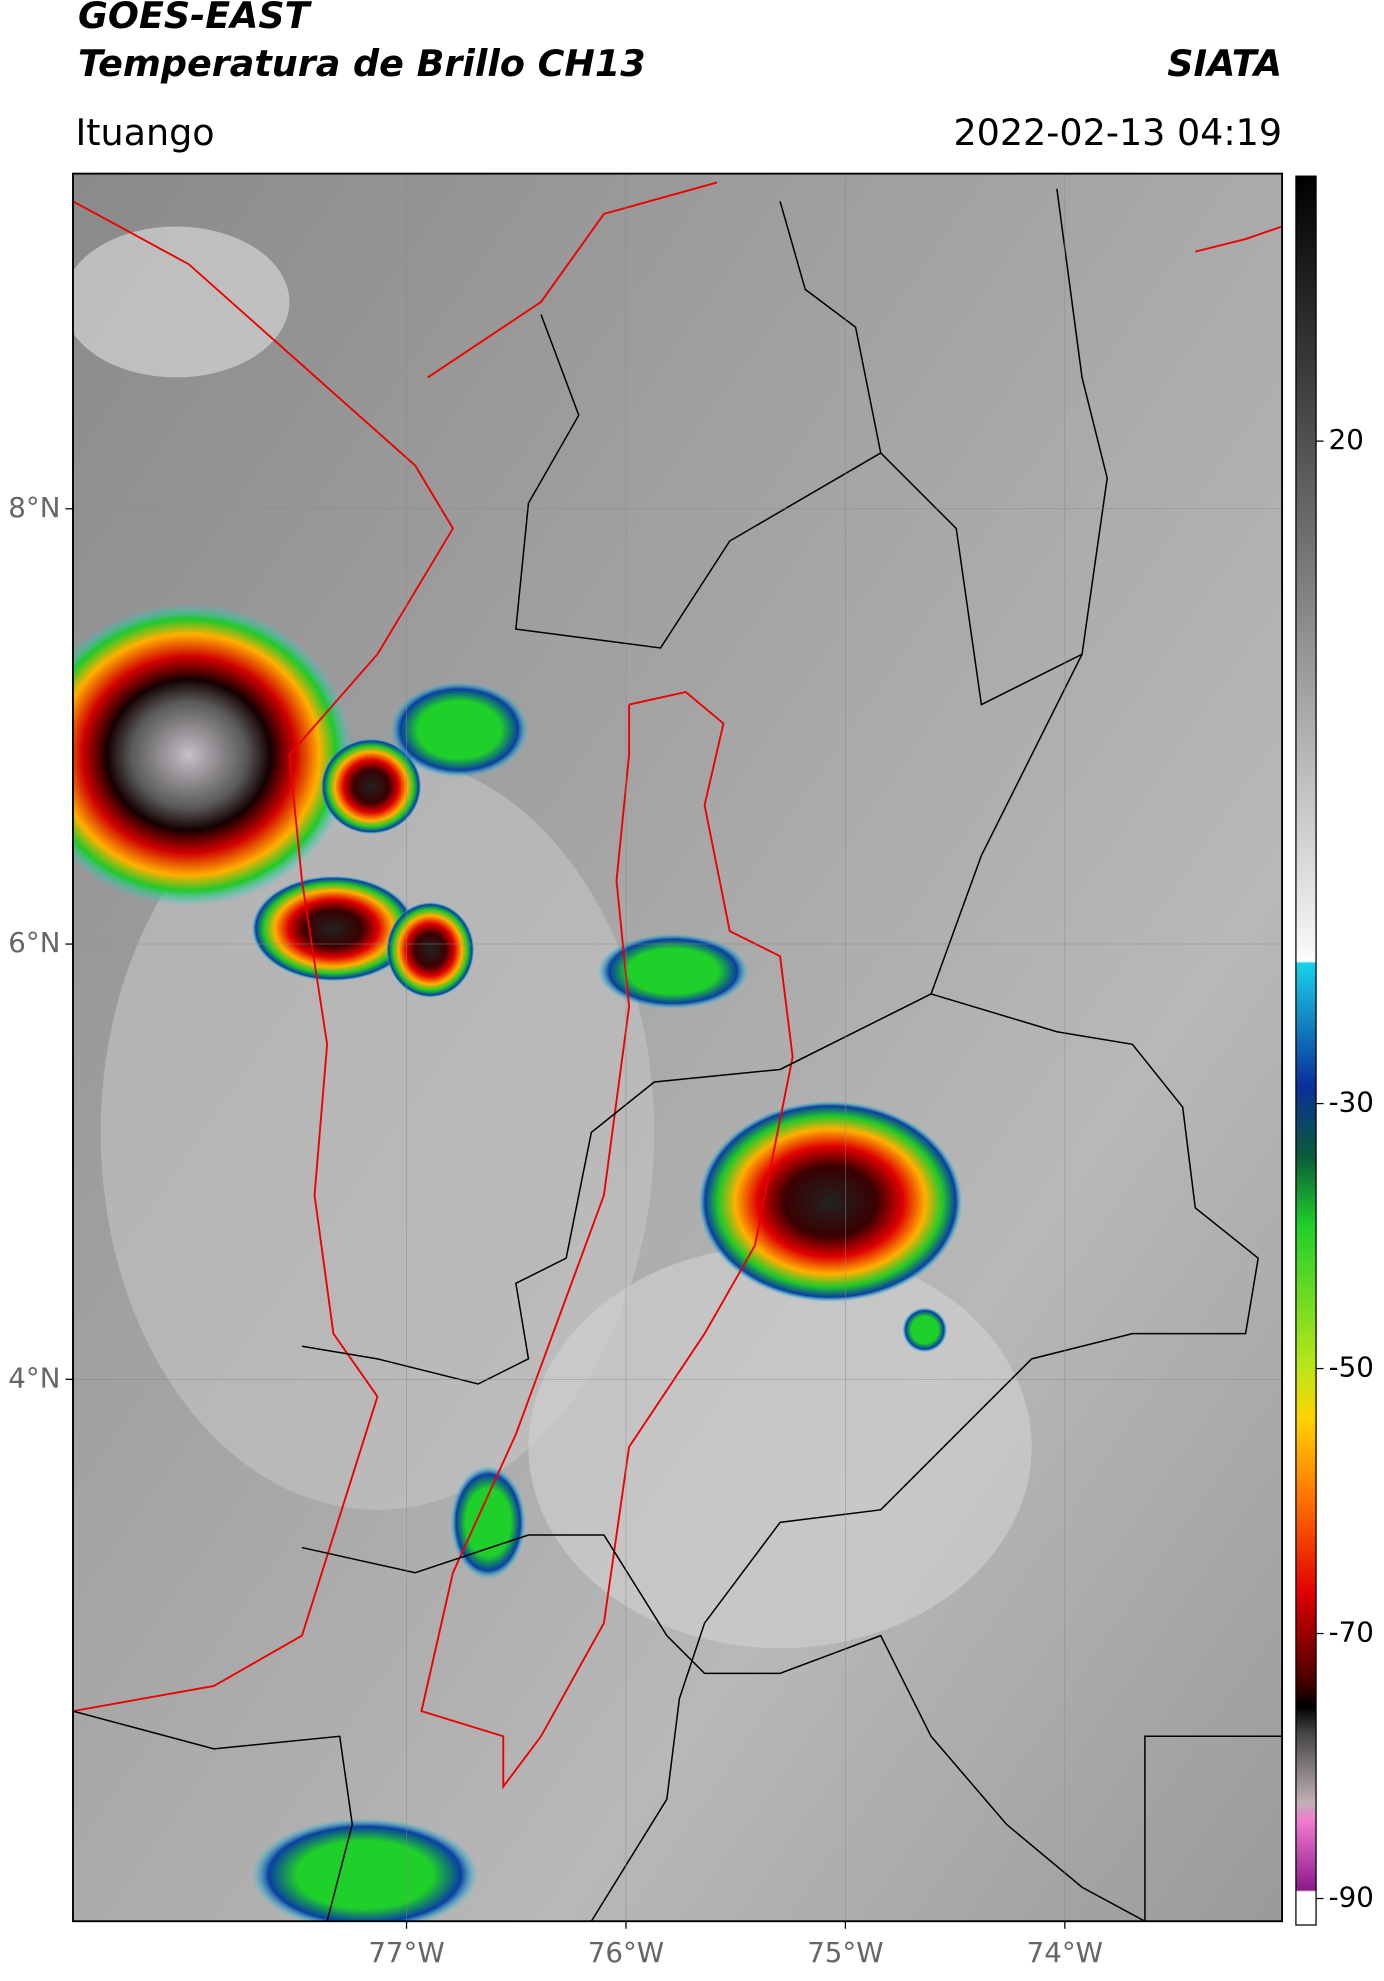 Image resolution: width=1384 pixels, height=1981 pixels. Describe the element at coordinates (845, 1952) in the screenshot. I see `x-tick-label: 75°W` at that location.